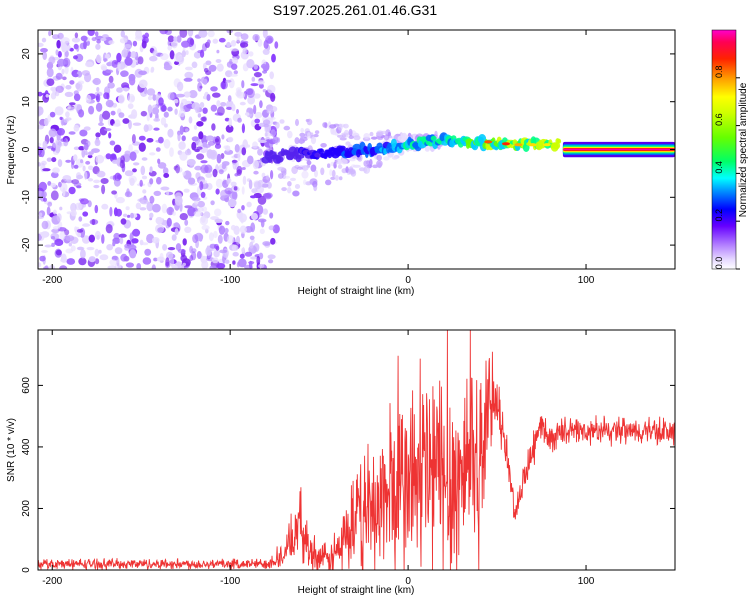  Describe the element at coordinates (408, 280) in the screenshot. I see `x-tick-label: 0` at that location.